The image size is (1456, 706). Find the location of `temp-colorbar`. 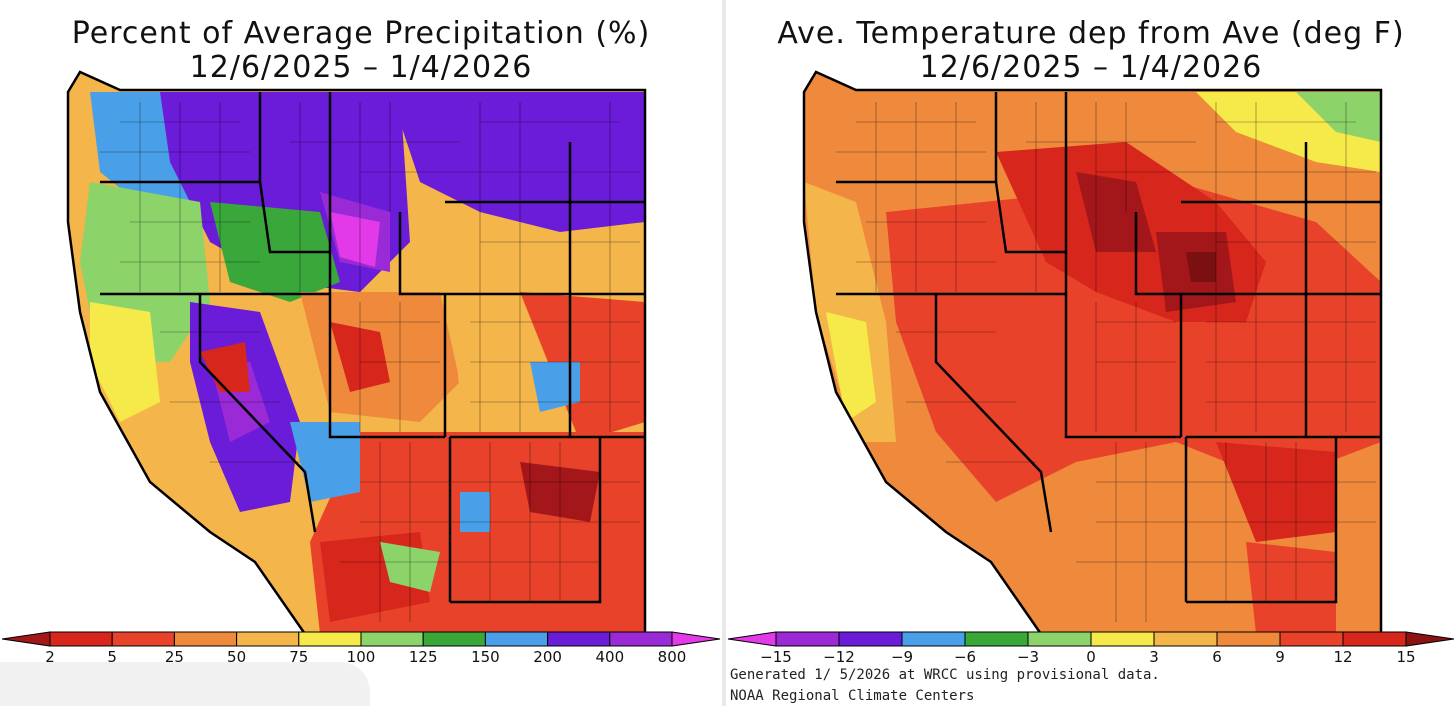

temp-colorbar is located at coordinates (1091, 639).